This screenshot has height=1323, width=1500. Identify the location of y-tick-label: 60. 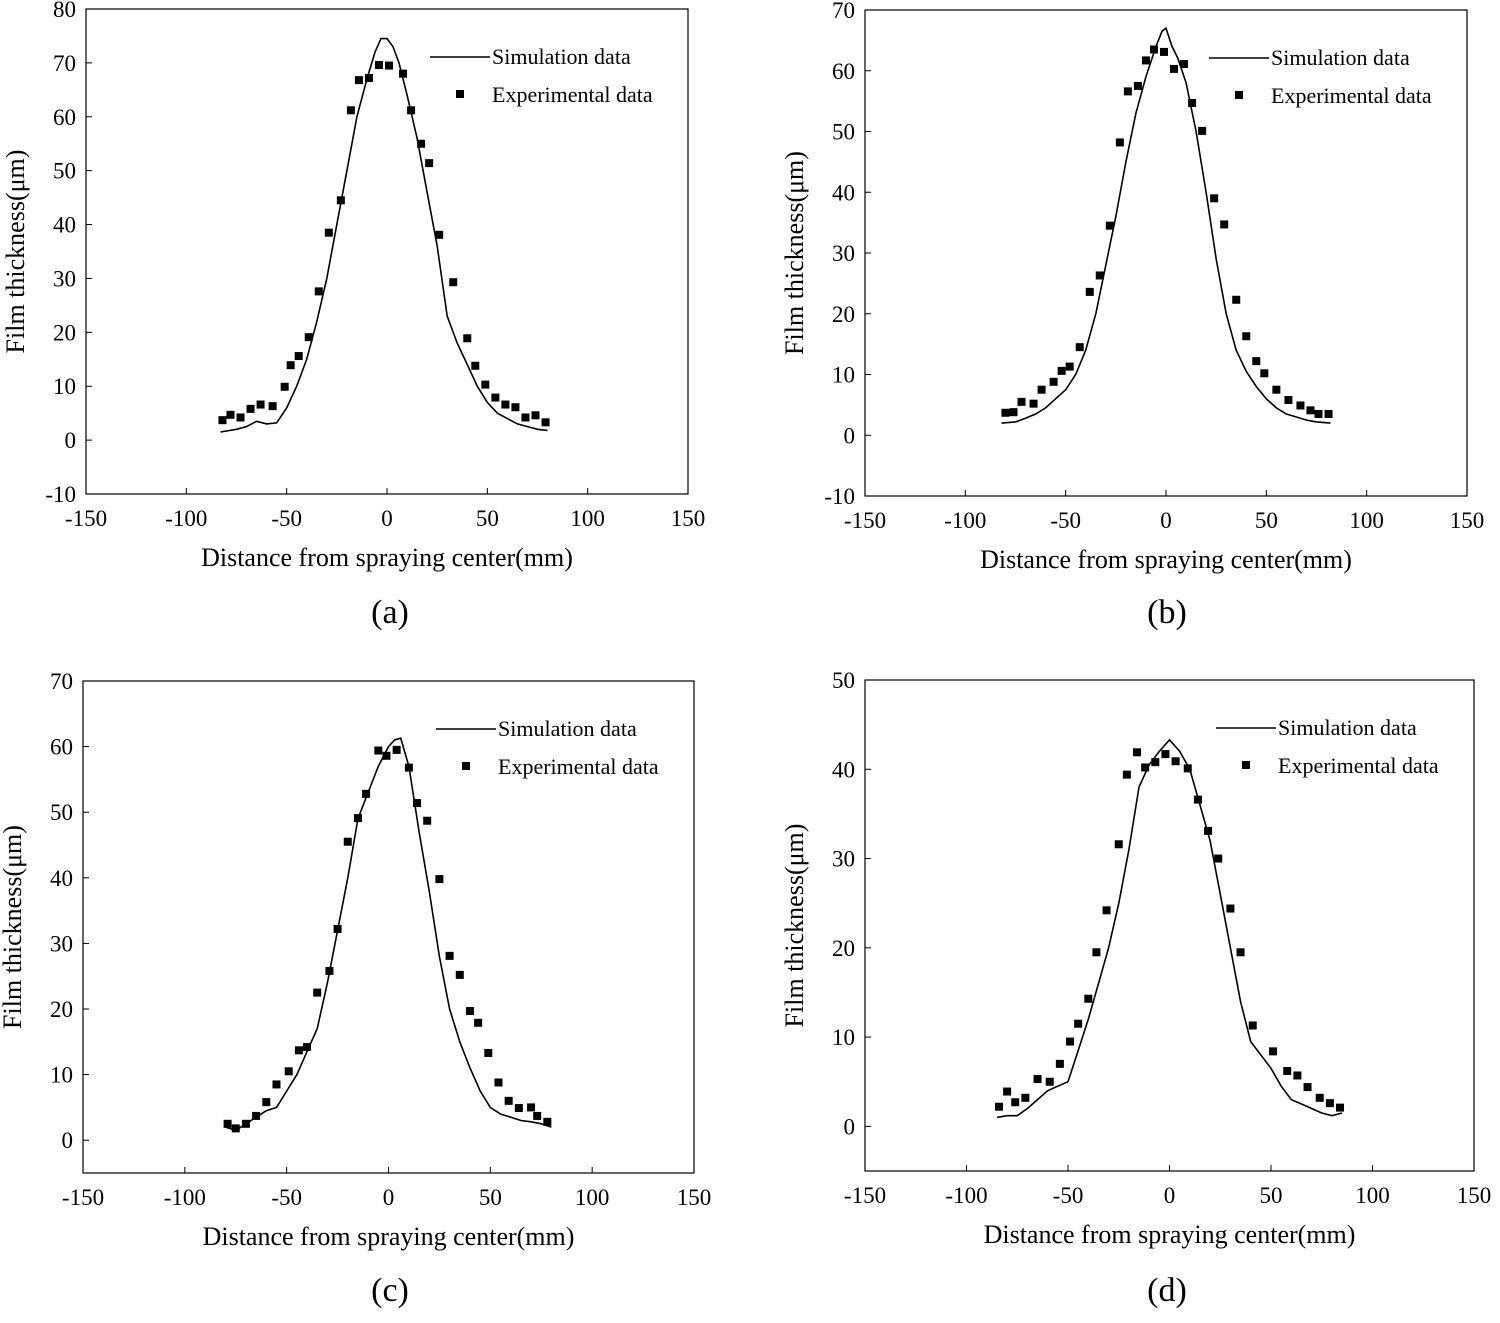
(843, 71).